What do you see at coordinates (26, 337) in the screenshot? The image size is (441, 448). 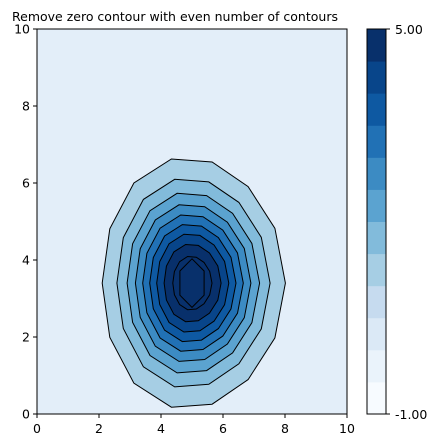 I see `y-tick-label: 2` at bounding box center [26, 337].